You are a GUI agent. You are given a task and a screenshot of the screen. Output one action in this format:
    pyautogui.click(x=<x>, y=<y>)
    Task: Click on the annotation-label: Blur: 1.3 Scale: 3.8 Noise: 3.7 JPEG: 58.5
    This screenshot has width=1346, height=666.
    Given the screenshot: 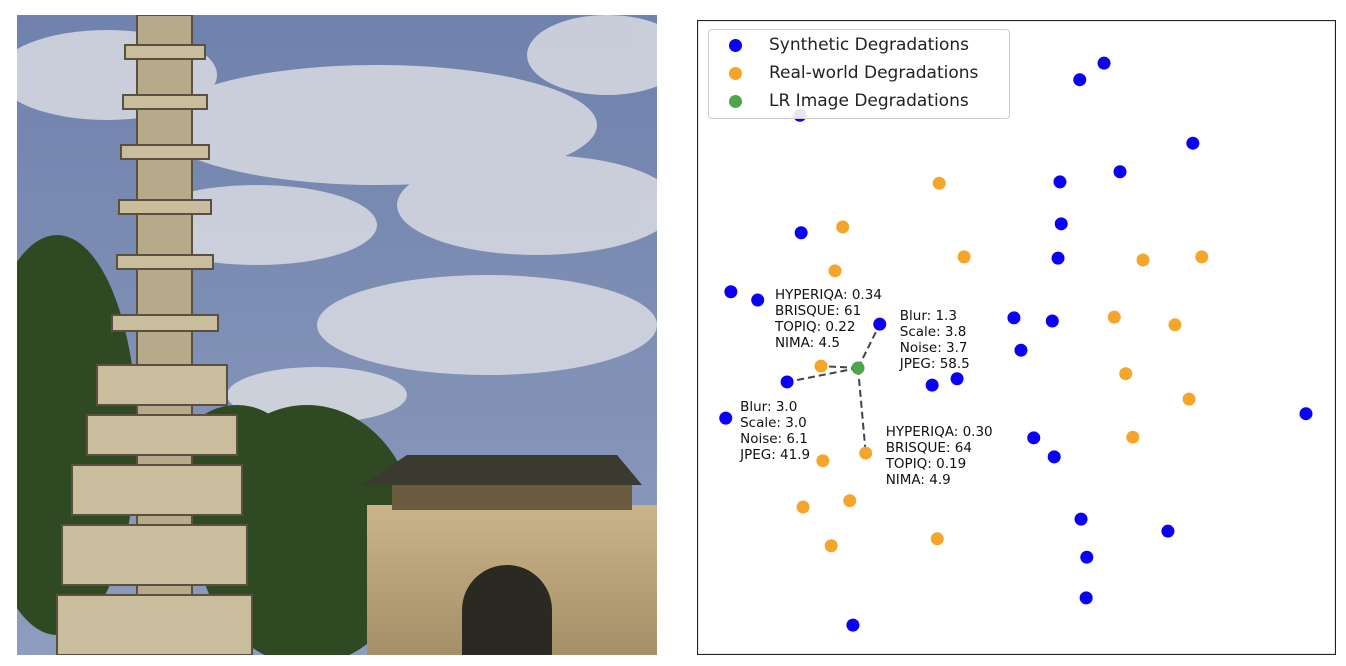 What is the action you would take?
    pyautogui.click(x=934, y=340)
    